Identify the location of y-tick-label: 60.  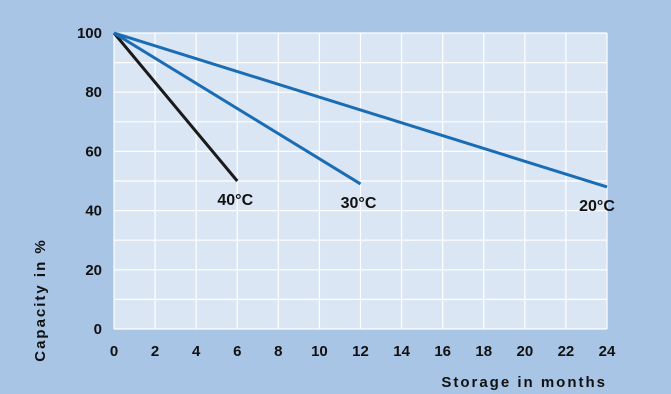
(93, 151).